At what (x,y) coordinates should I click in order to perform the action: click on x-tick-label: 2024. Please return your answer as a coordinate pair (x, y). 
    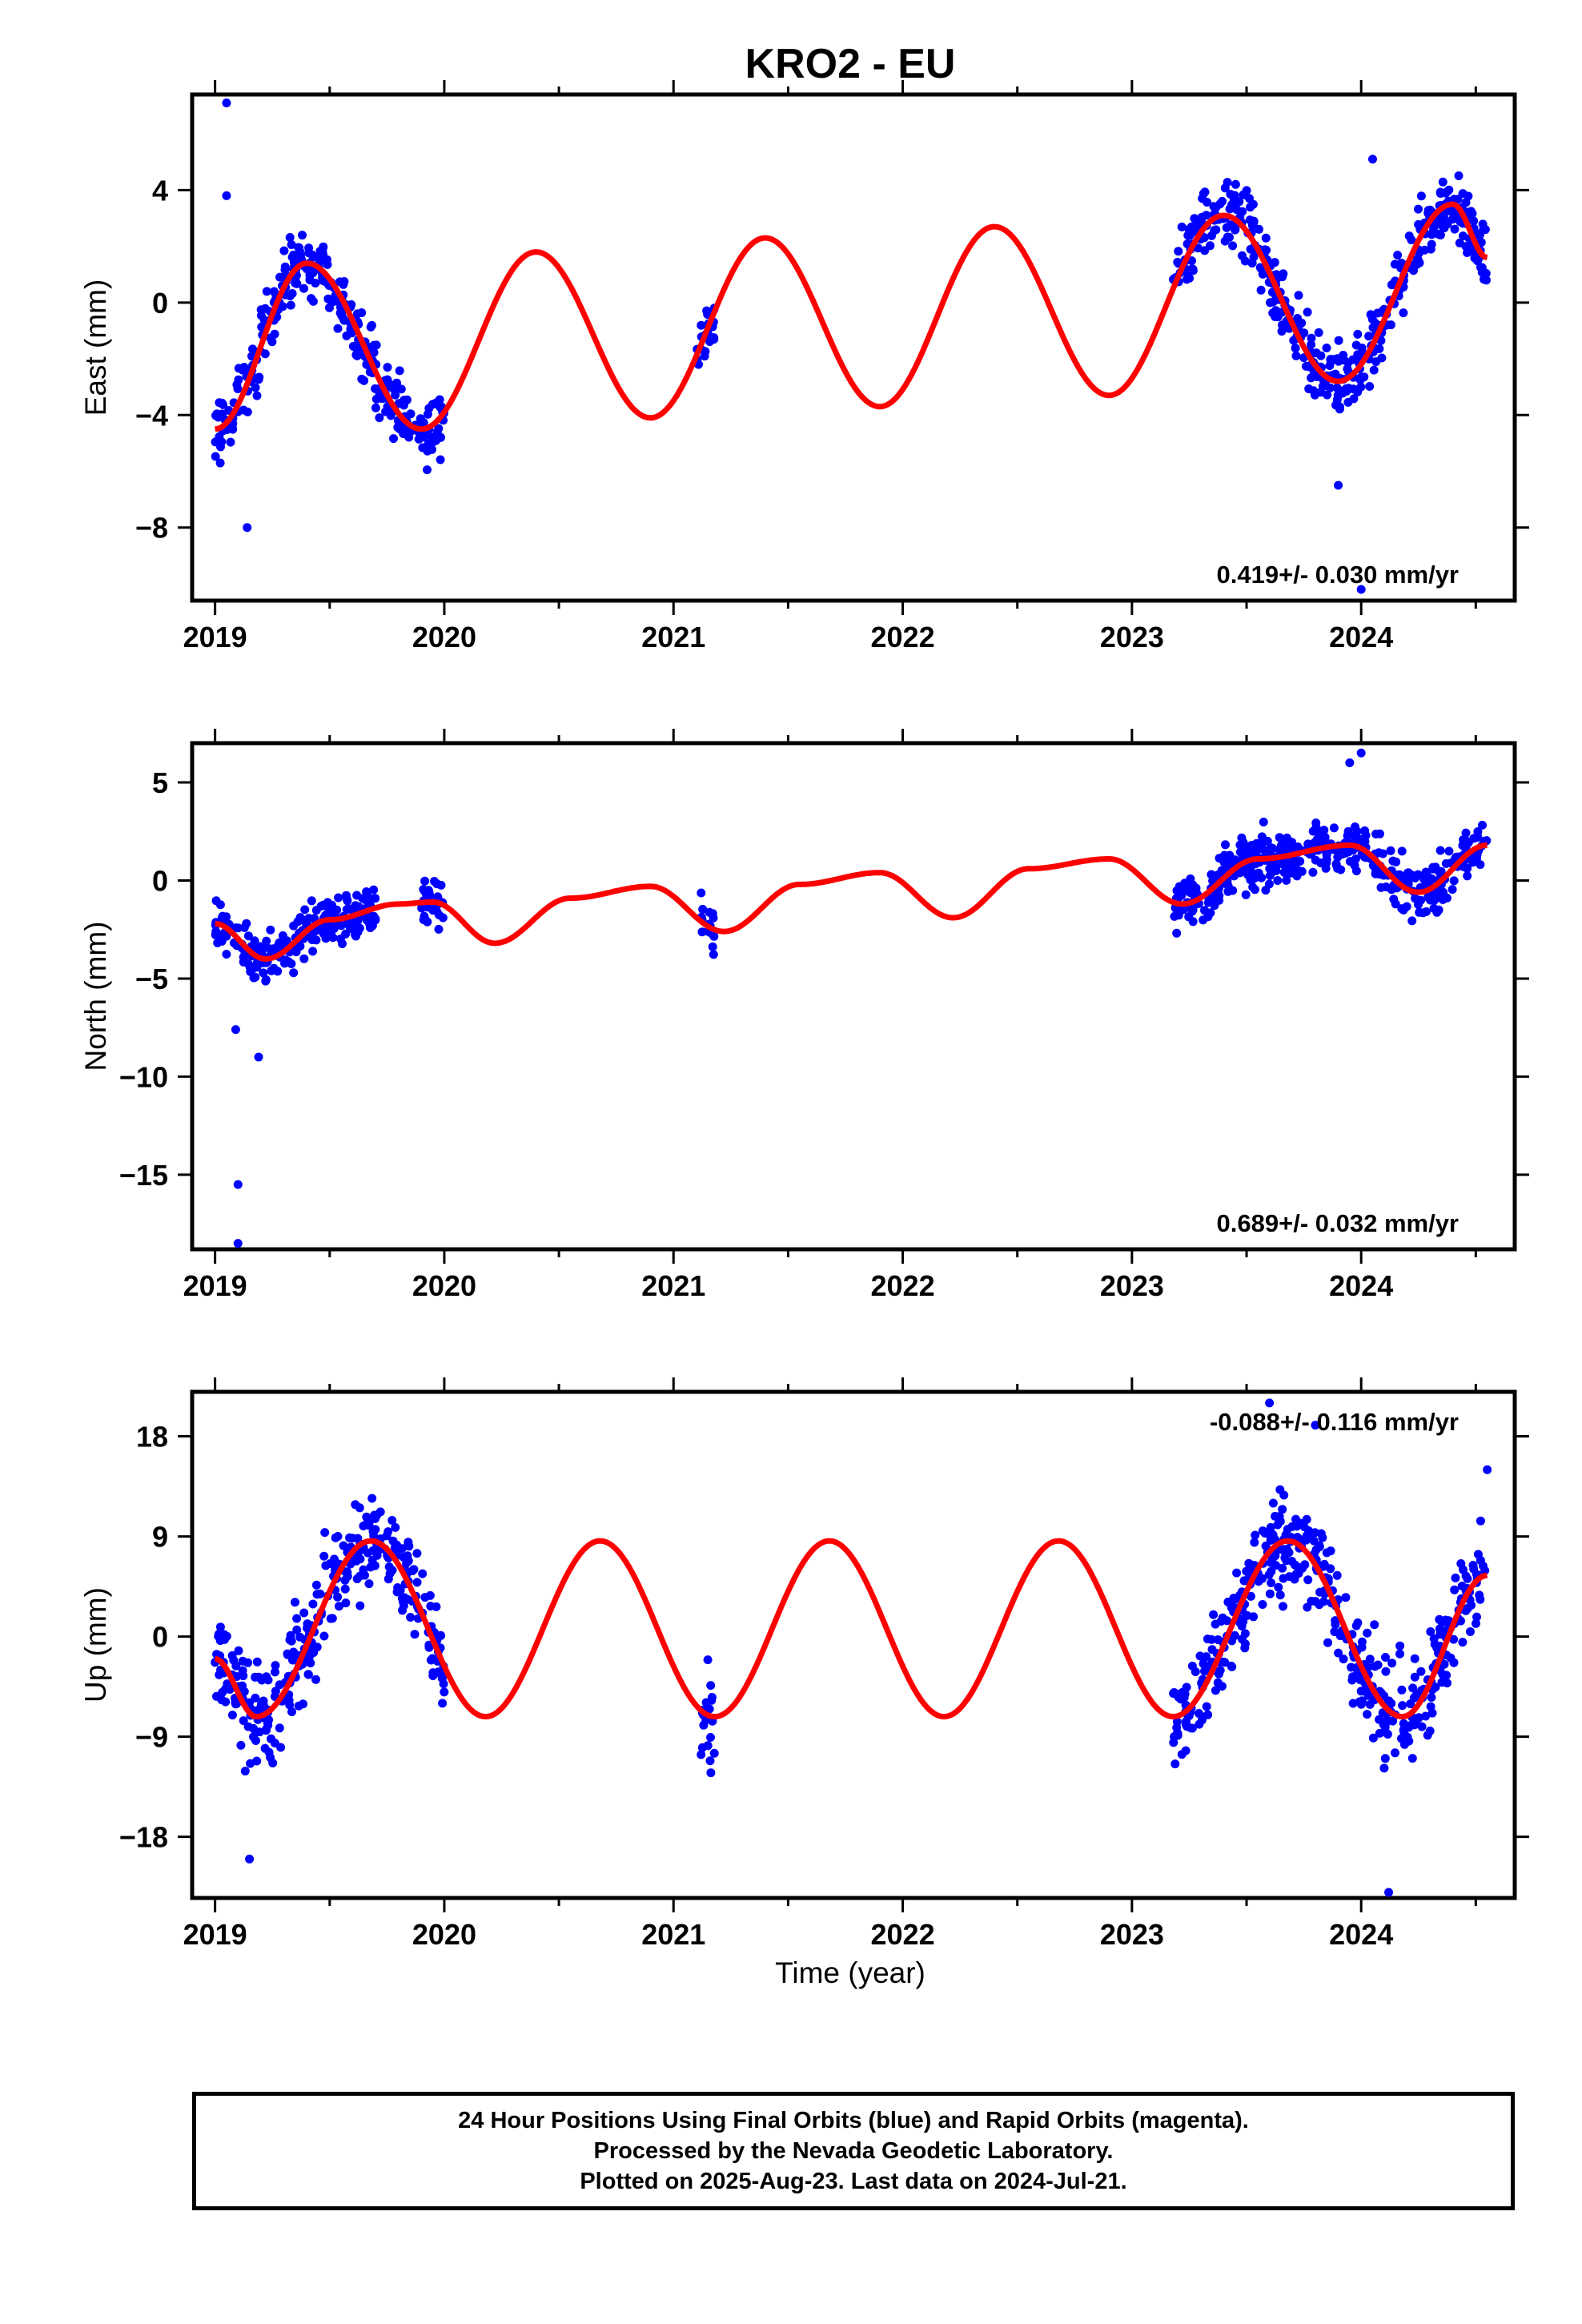
    Looking at the image, I should click on (1361, 1285).